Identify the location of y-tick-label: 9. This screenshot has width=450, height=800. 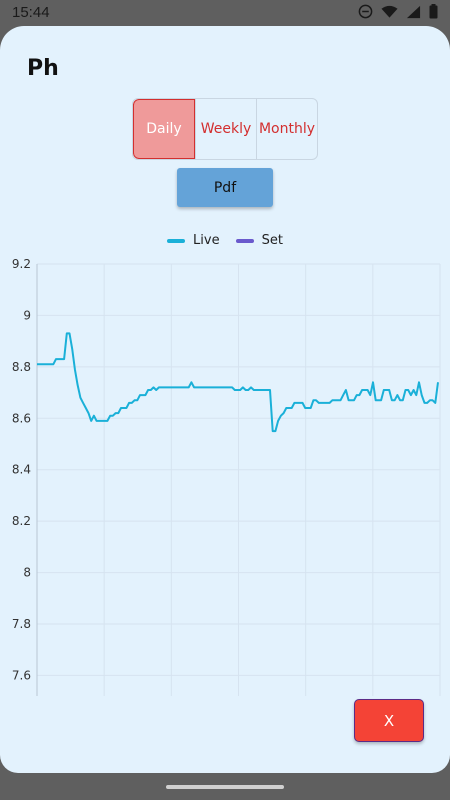
(27, 315).